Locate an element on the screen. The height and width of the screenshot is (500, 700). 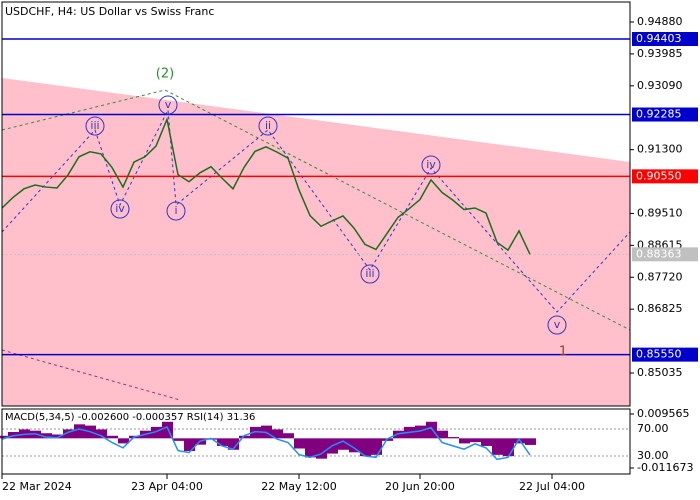
level-label: 0.90550 is located at coordinates (659, 175).